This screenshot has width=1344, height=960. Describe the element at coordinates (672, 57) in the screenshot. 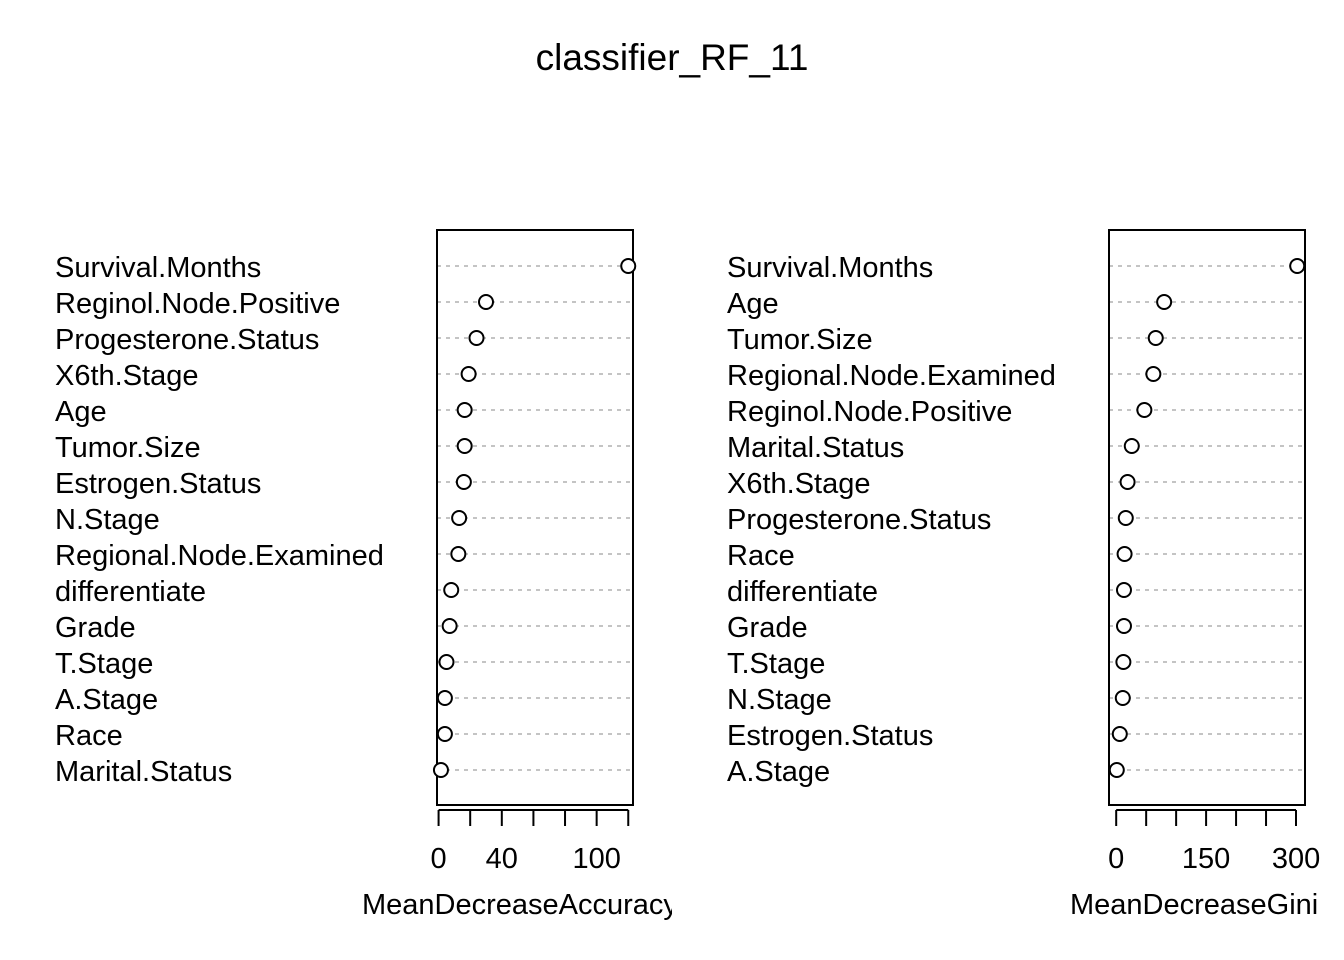

I see `chart-title: classifier_RF_11` at that location.